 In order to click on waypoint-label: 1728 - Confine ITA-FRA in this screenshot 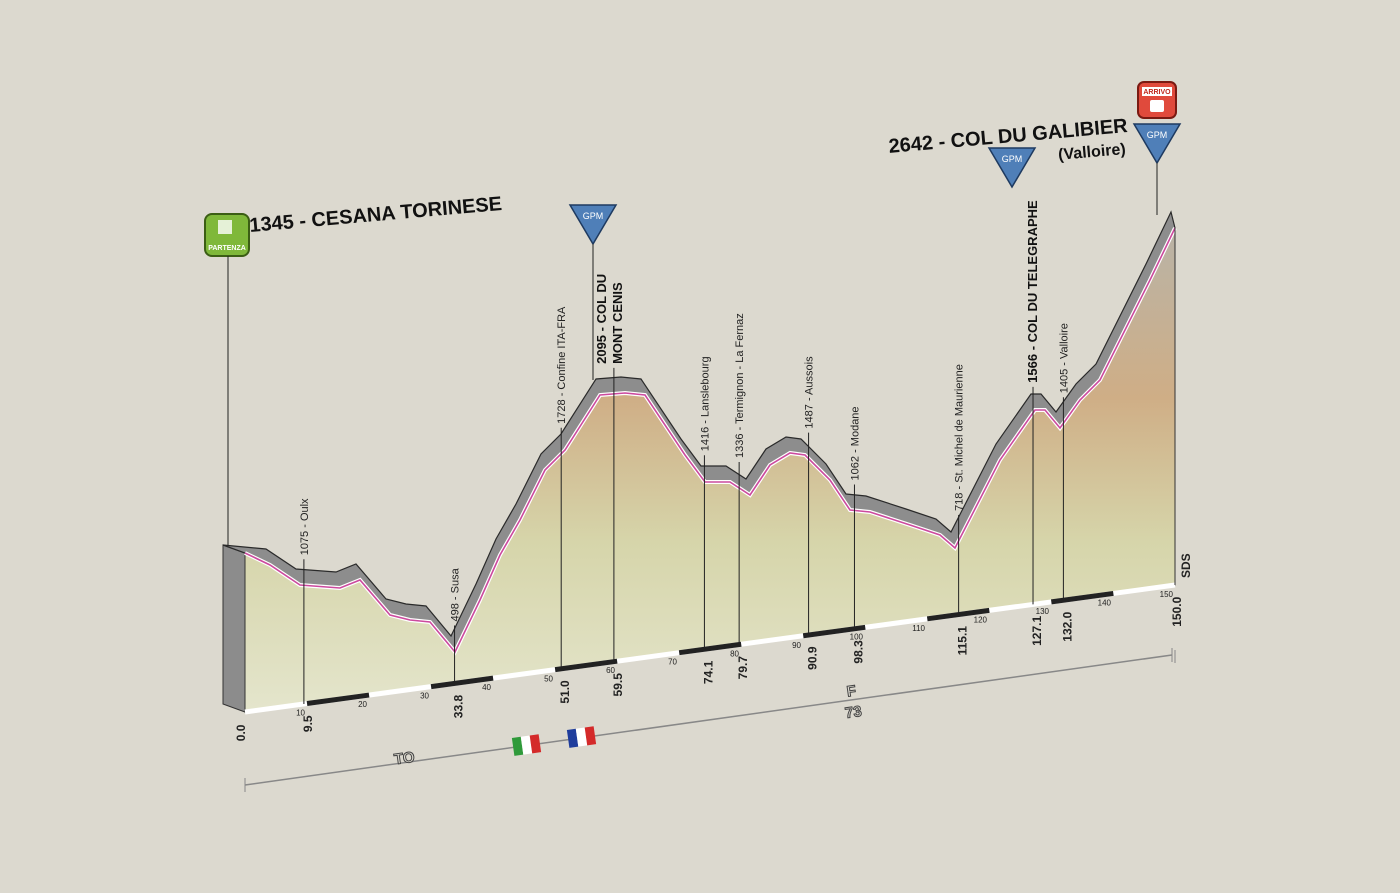, I will do `click(562, 365)`.